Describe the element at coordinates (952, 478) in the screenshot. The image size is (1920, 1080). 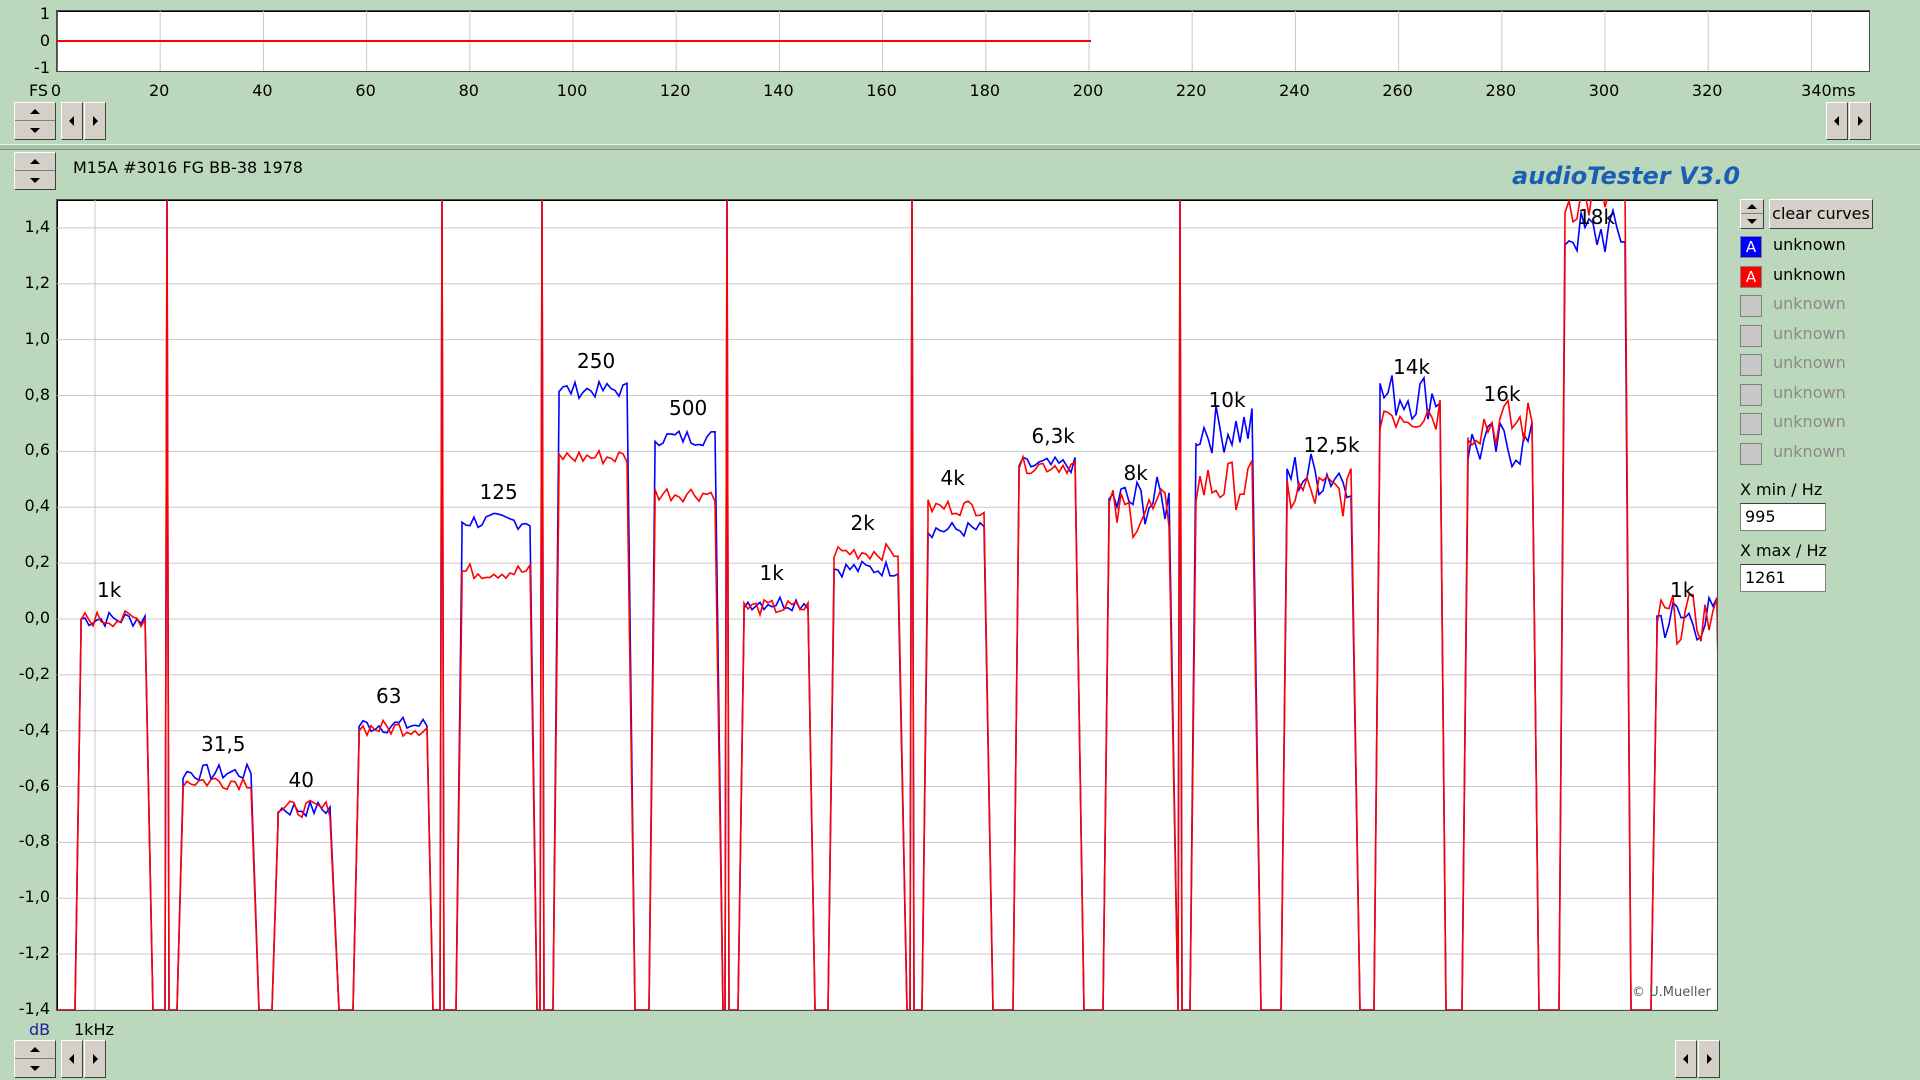
I see `peak-label: 4k` at that location.